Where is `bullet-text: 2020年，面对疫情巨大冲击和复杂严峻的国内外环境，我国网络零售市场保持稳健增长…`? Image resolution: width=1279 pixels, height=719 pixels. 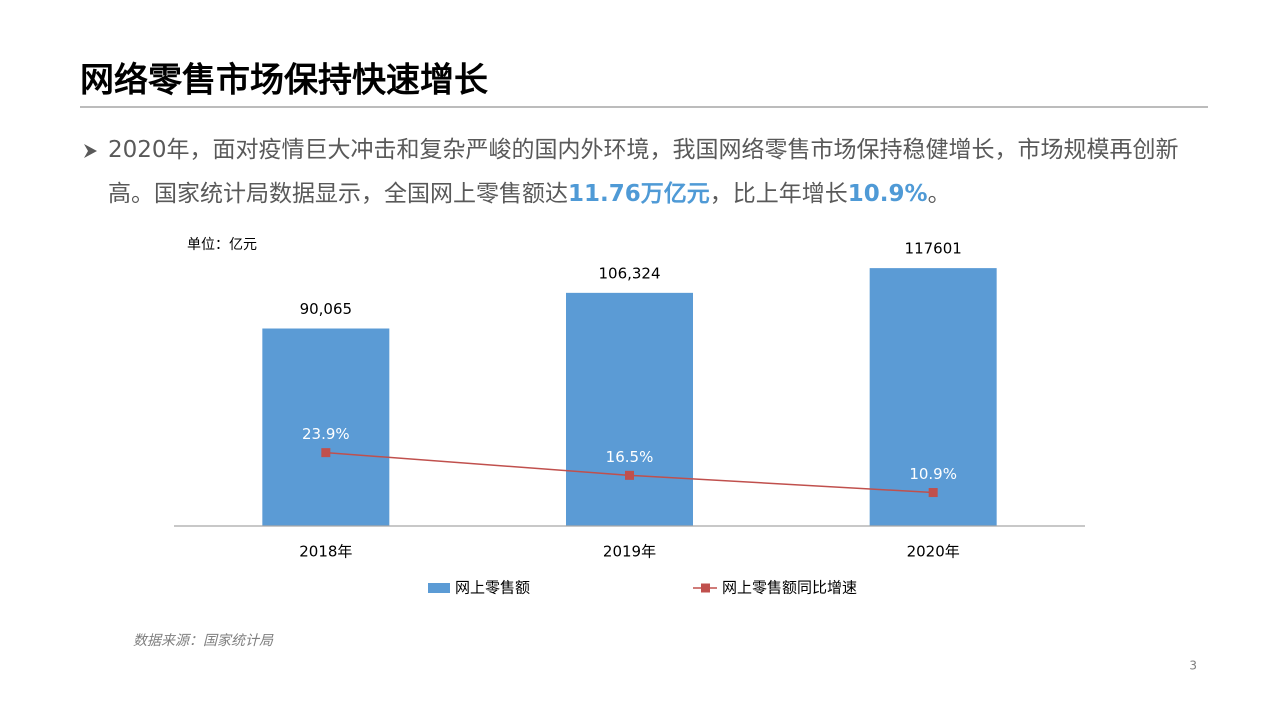
bullet-text: 2020年，面对疫情巨大冲击和复杂严峻的国内外环境，我国网络零售市场保持稳健增长… is located at coordinates (650, 172).